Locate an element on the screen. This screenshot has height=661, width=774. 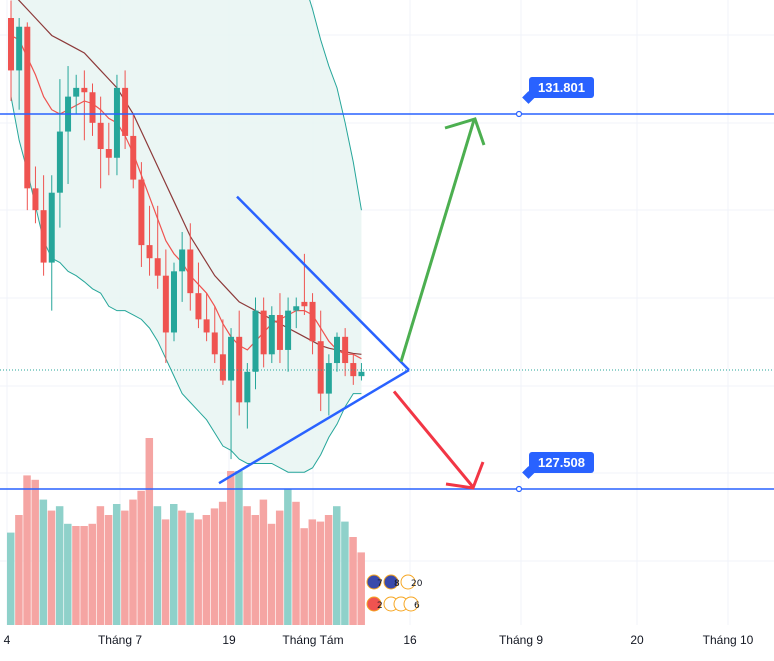
event-marker-label: 8 is located at coordinates (397, 584).